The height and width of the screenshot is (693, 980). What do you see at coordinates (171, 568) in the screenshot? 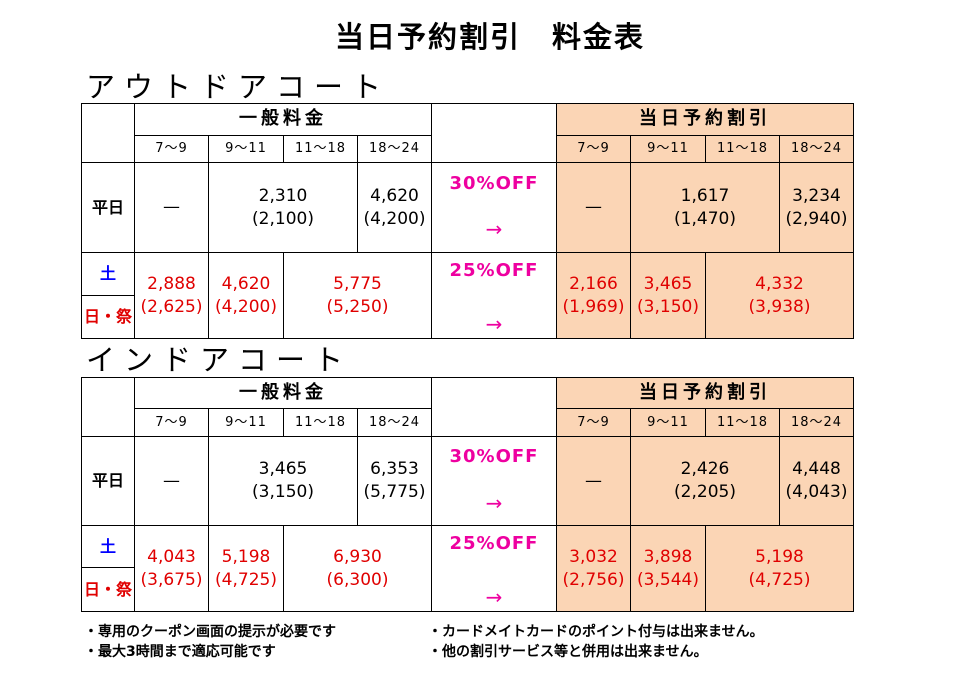
I see `price-cell: 4,043 (3,675)` at bounding box center [171, 568].